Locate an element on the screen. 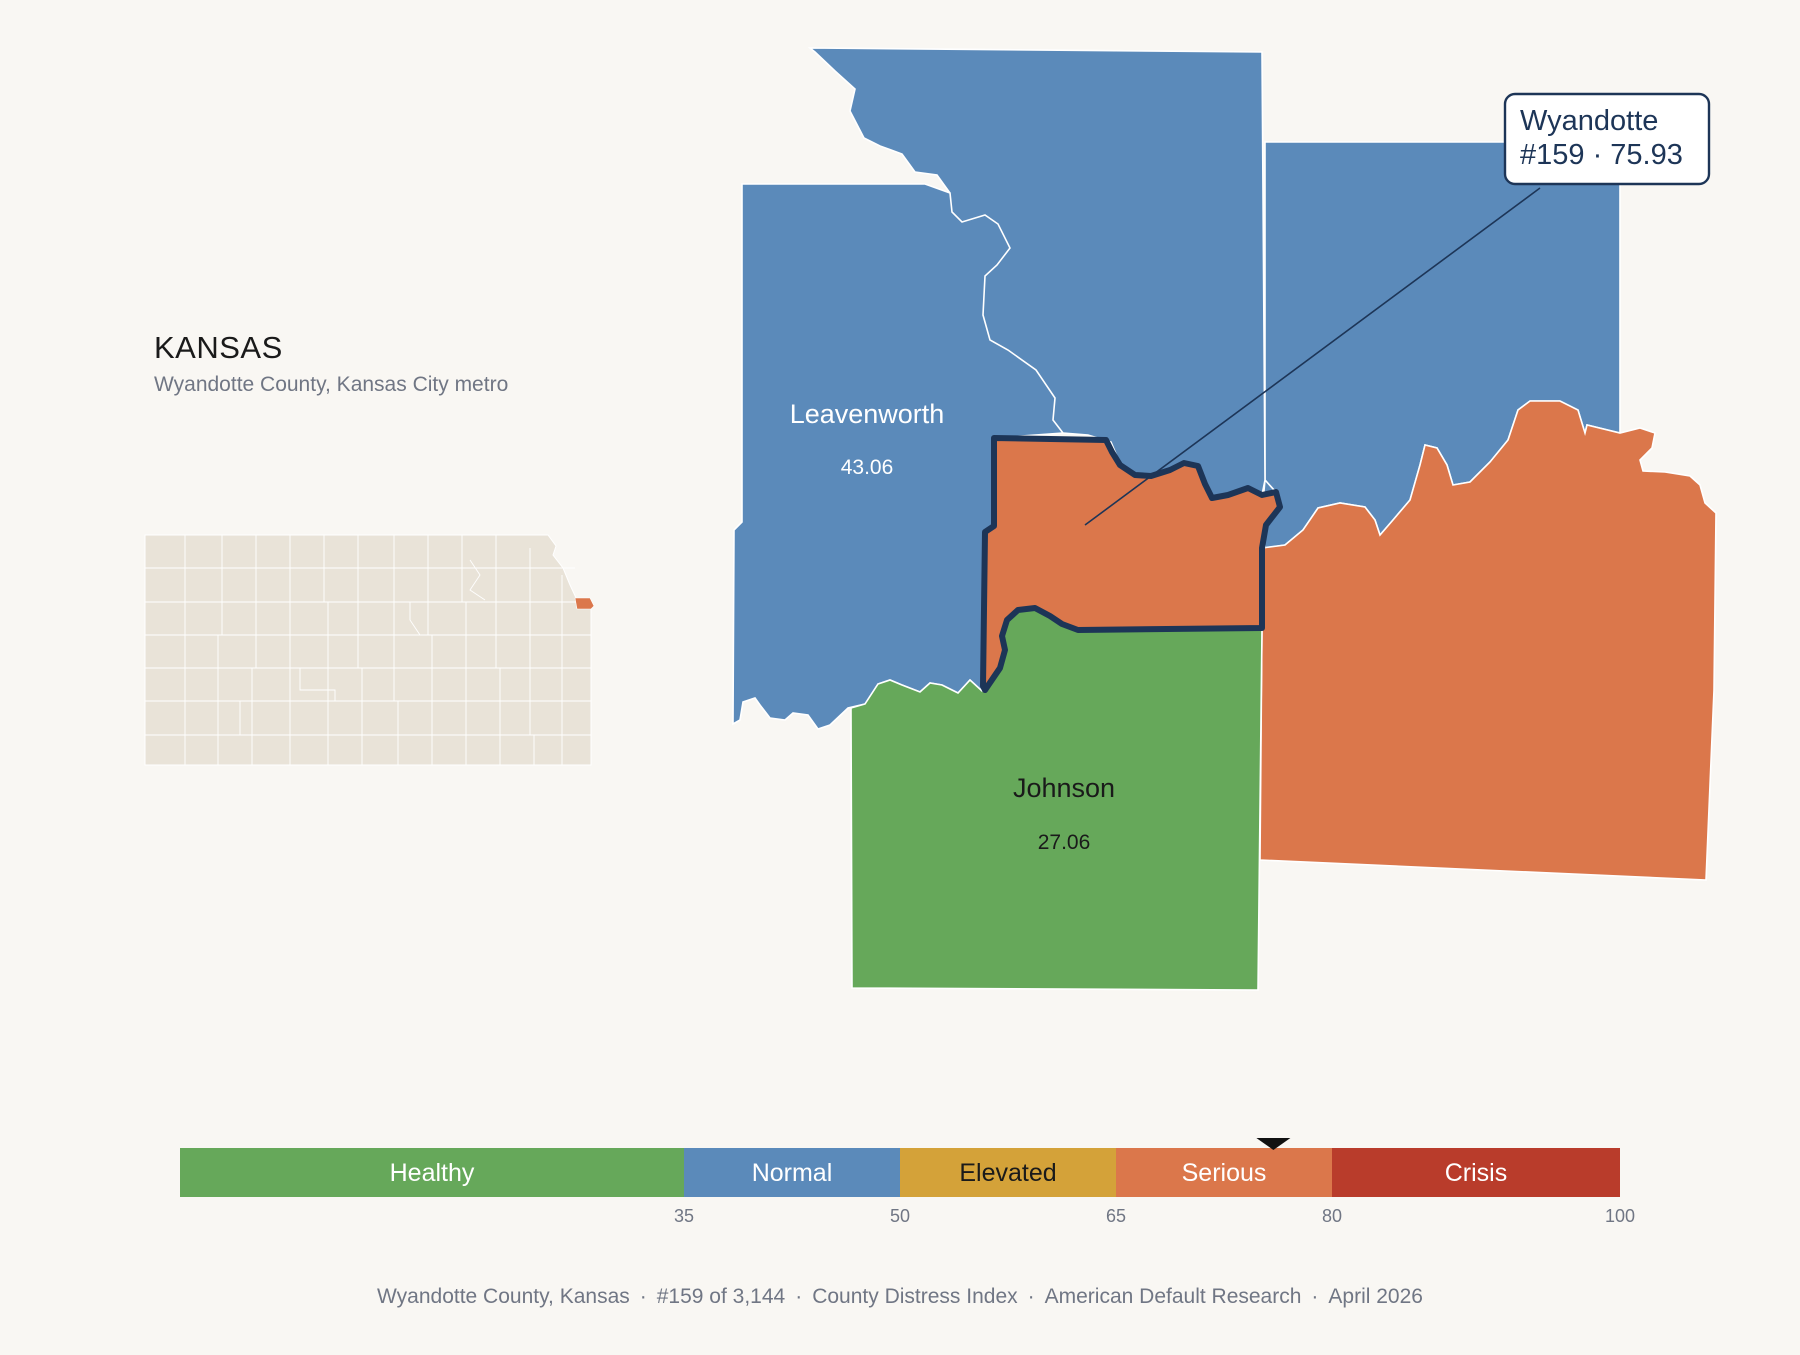 The width and height of the screenshot is (1800, 1355). footer-date: April 2026 is located at coordinates (1375, 1296).